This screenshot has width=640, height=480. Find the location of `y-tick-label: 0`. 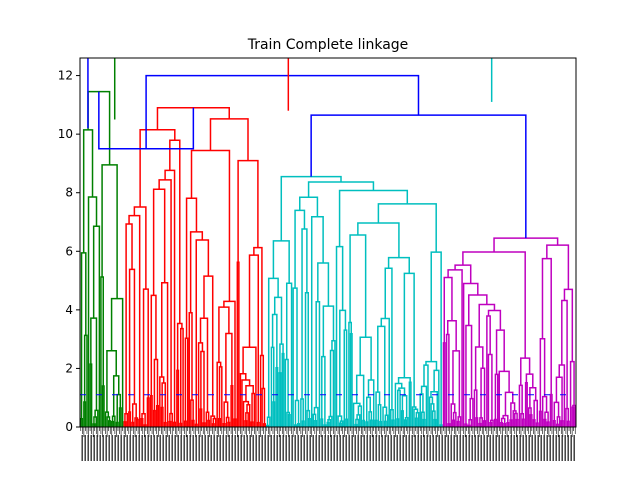

y-tick-label: 0 is located at coordinates (69, 427).